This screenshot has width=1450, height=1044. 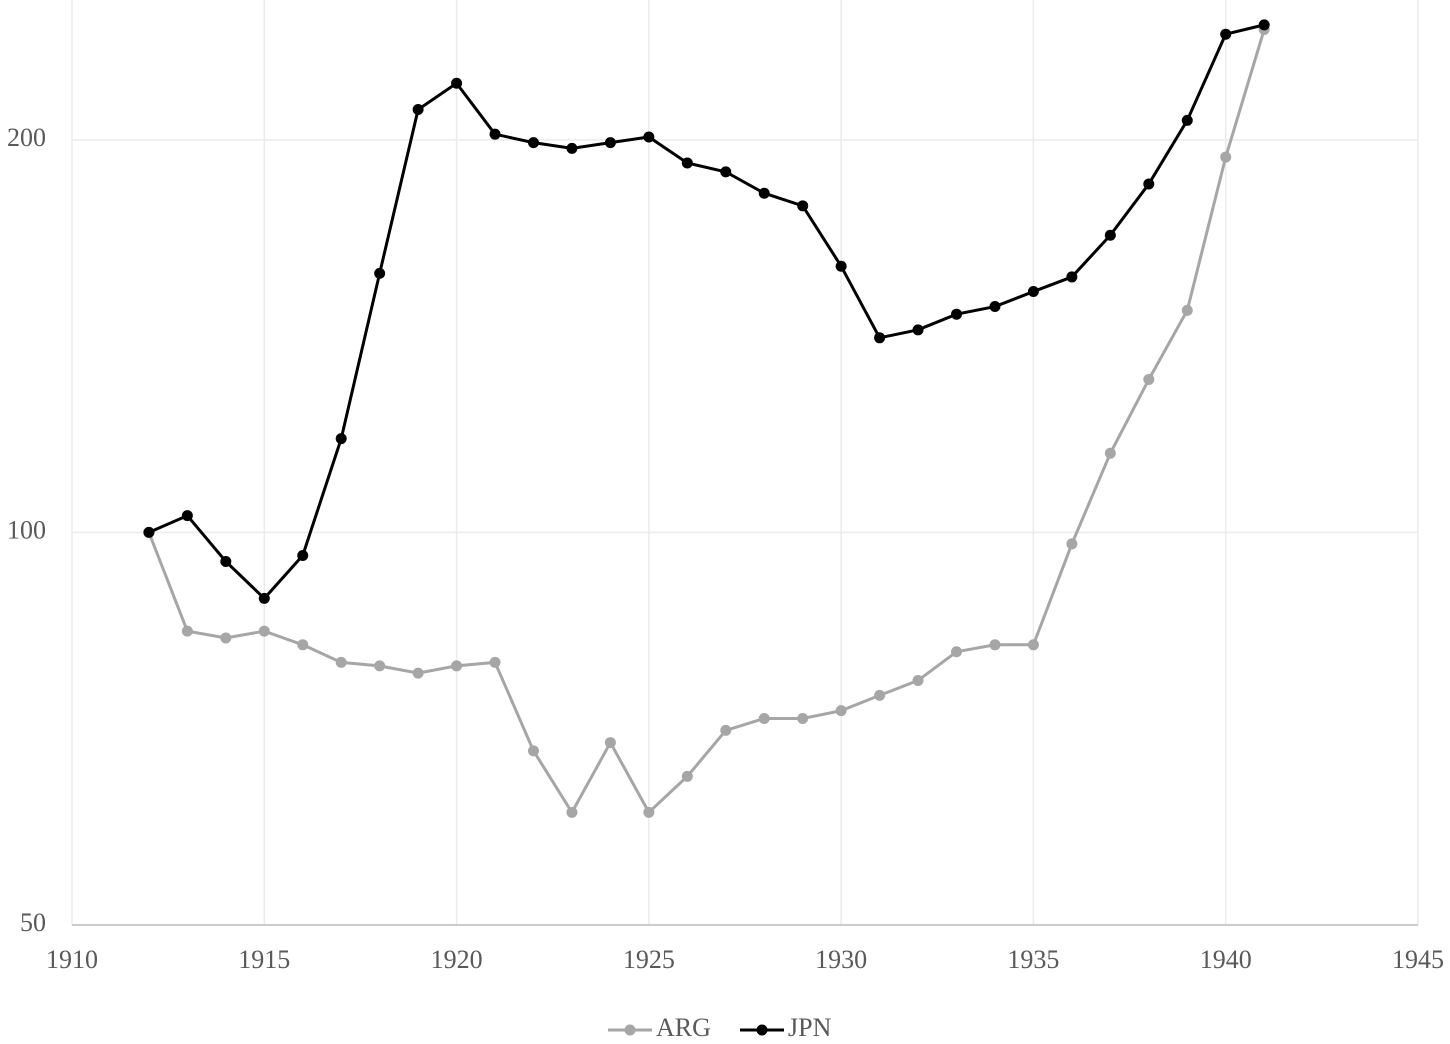 What do you see at coordinates (1418, 959) in the screenshot?
I see `x-tick-label: 1945` at bounding box center [1418, 959].